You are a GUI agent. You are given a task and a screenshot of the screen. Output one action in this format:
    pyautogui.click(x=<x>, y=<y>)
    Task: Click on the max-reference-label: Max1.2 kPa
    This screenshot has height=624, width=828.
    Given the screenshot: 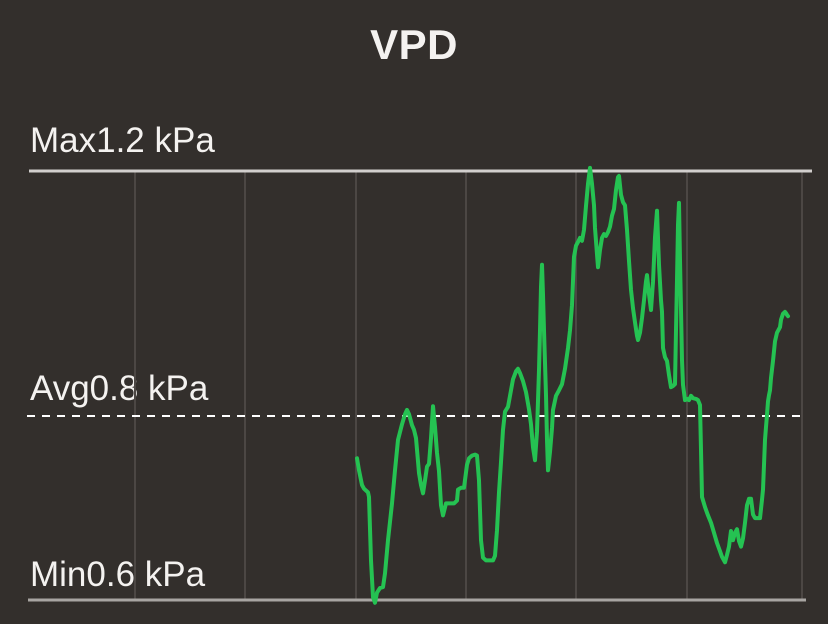 What is the action you would take?
    pyautogui.click(x=122, y=140)
    